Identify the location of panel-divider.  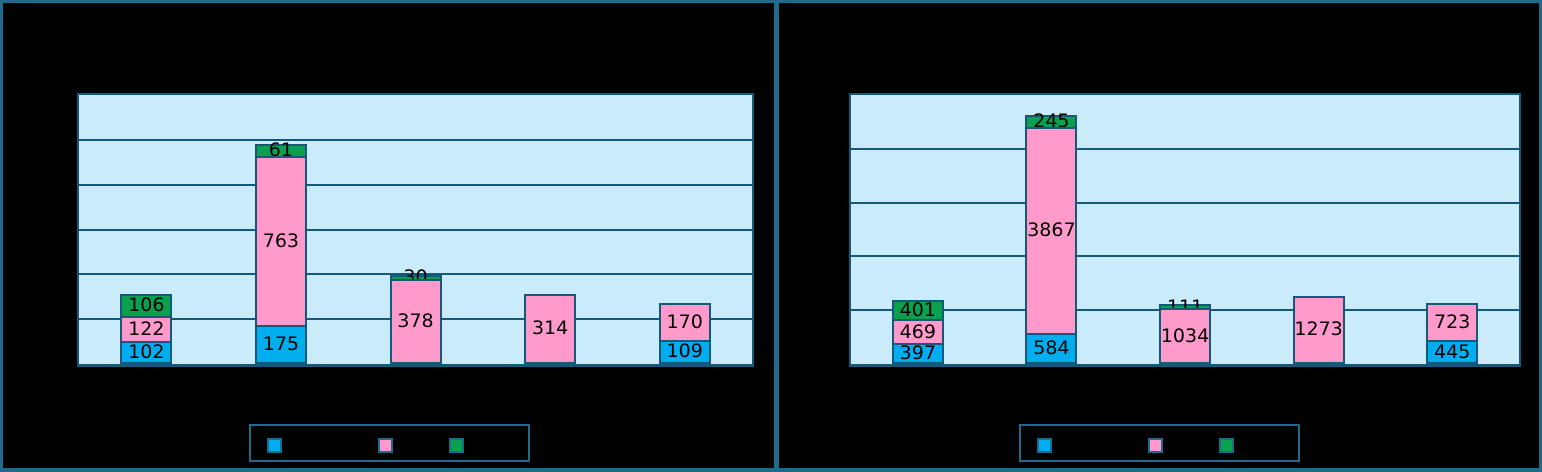
(776, 235).